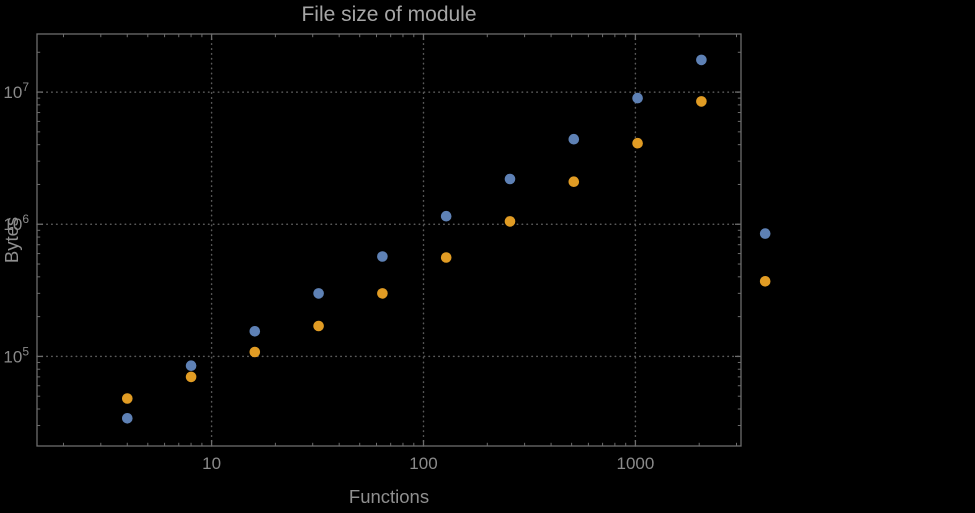 This screenshot has width=975, height=513. What do you see at coordinates (16, 91) in the screenshot?
I see `y-tick-label: 10⁷` at bounding box center [16, 91].